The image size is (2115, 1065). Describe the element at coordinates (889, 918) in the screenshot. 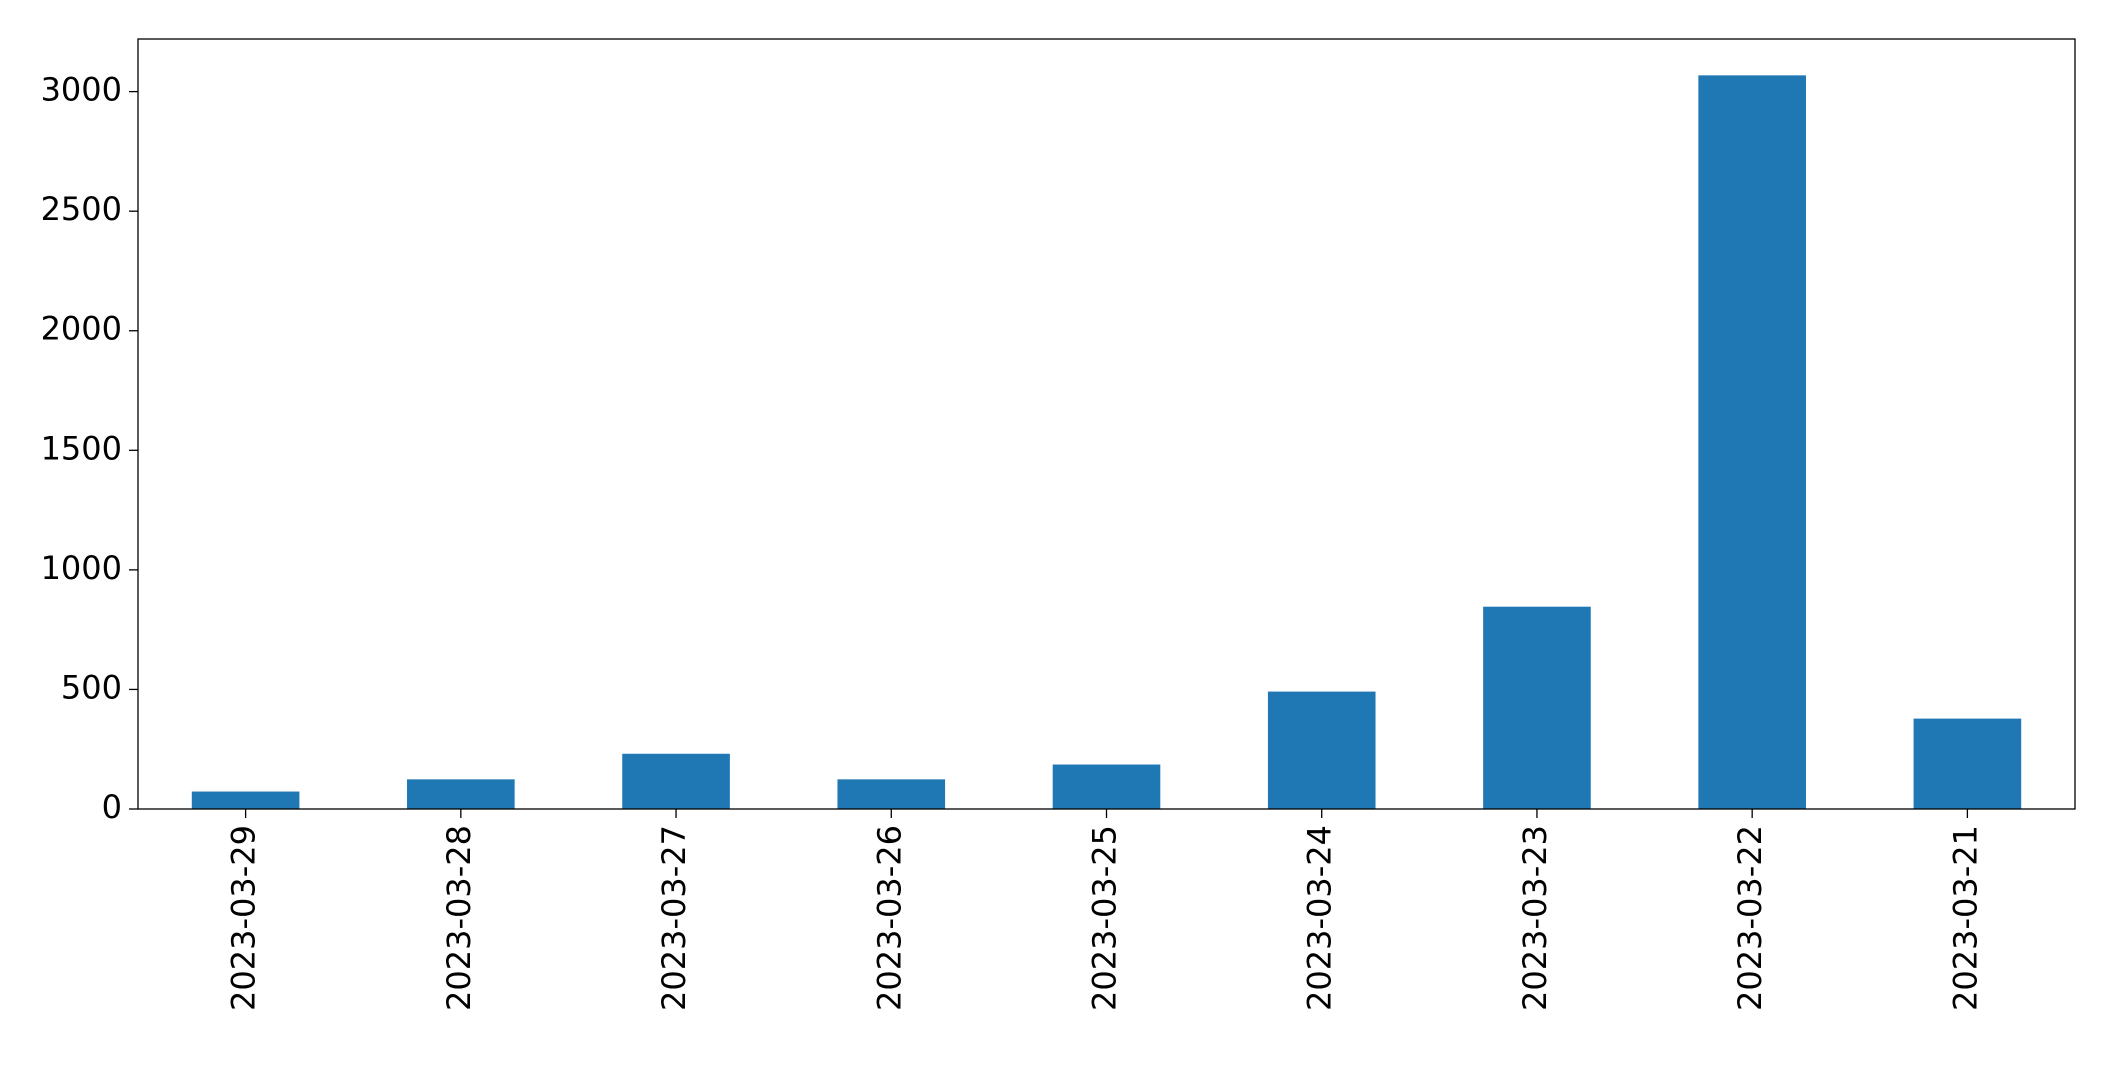

I see `x-tick-label: 2023-03-26` at that location.